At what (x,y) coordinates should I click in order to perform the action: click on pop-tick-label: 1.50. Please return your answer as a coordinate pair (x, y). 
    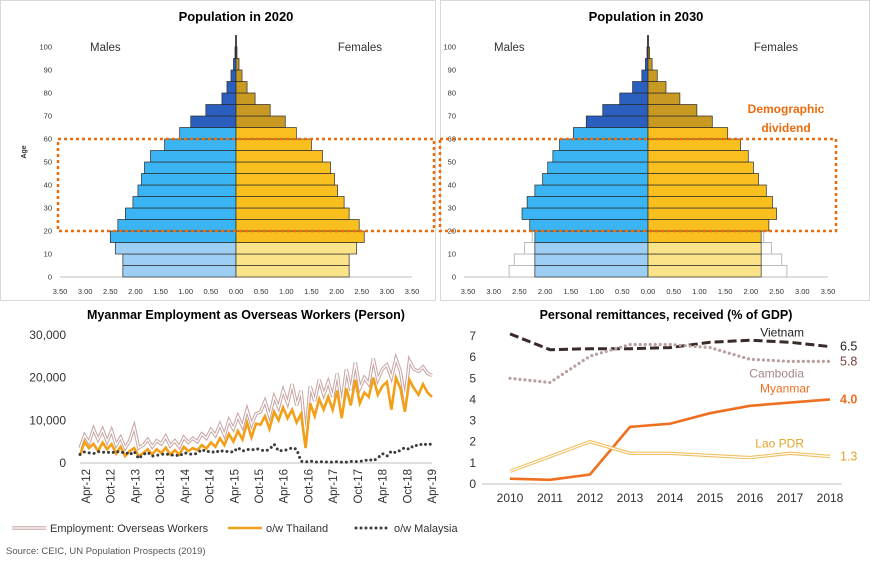
    Looking at the image, I should click on (160, 291).